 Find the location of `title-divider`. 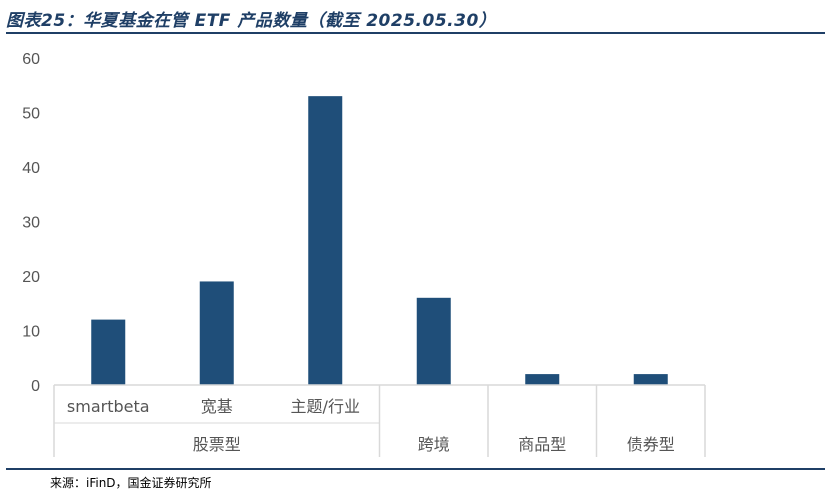

title-divider is located at coordinates (415, 33).